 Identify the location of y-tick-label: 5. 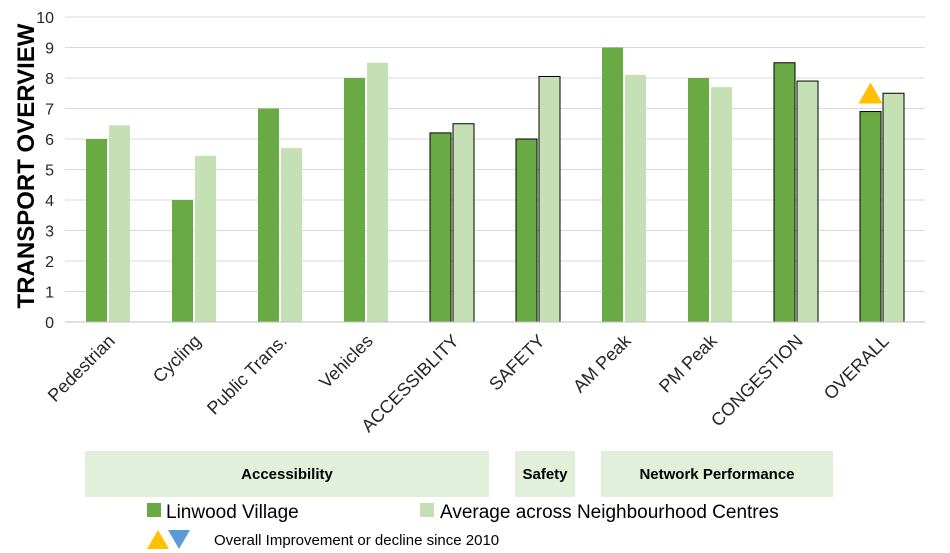
(49, 171).